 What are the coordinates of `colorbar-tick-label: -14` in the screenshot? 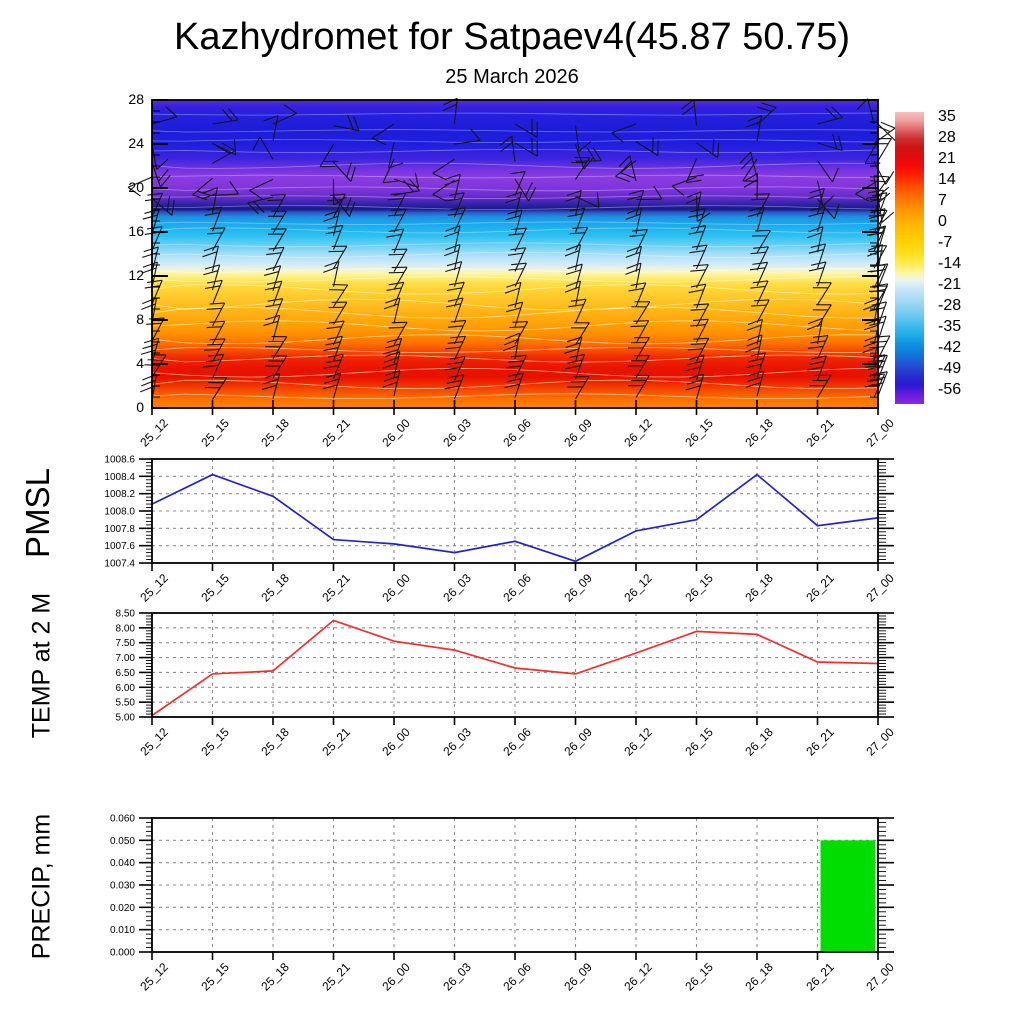 It's located at (950, 263).